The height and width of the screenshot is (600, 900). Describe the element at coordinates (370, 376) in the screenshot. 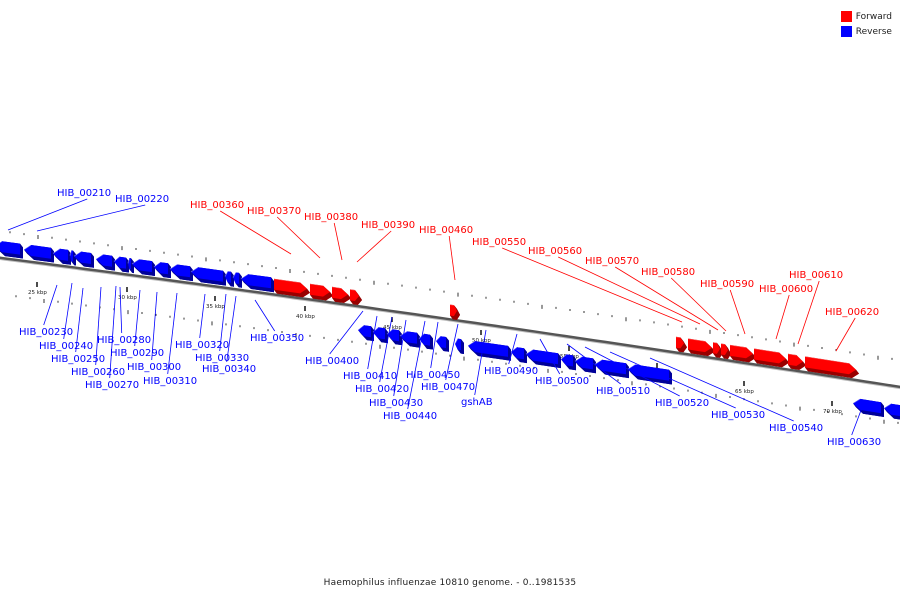

I see `gene-label-HIB_00410: HIB_00410` at that location.